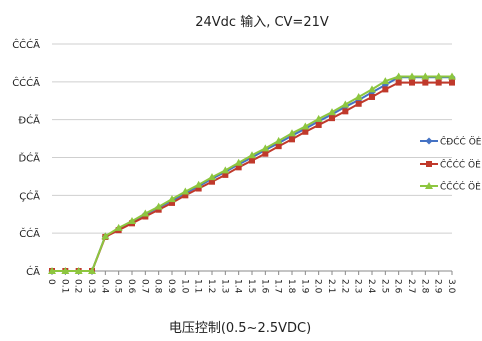 The image size is (482, 341). Describe the element at coordinates (64, 286) in the screenshot. I see `x-tick-label: 0.1` at that location.